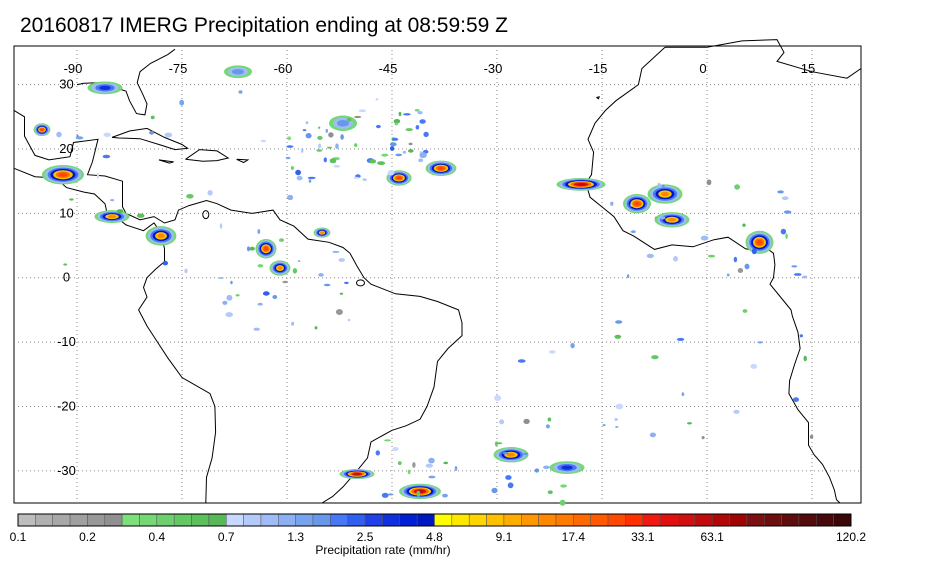 The height and width of the screenshot is (571, 944). Describe the element at coordinates (808, 68) in the screenshot. I see `longitude-label: 15` at that location.